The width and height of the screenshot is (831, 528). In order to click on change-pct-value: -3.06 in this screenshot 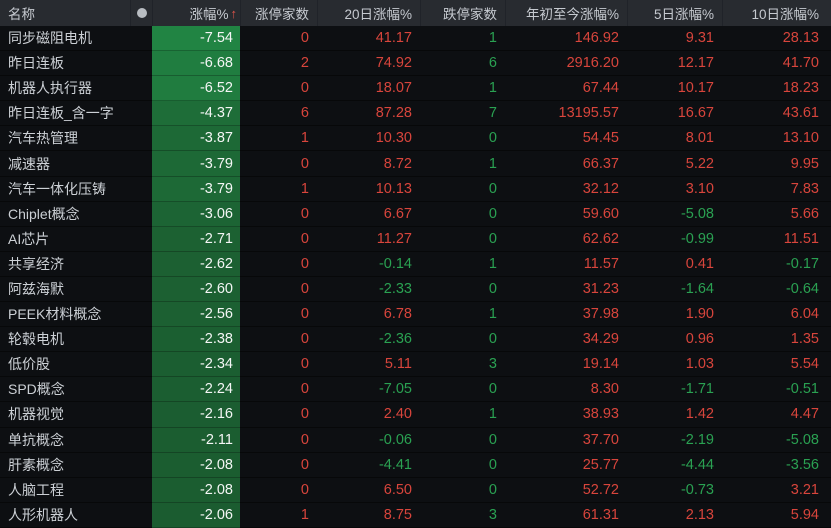, I will do `click(196, 214)`.